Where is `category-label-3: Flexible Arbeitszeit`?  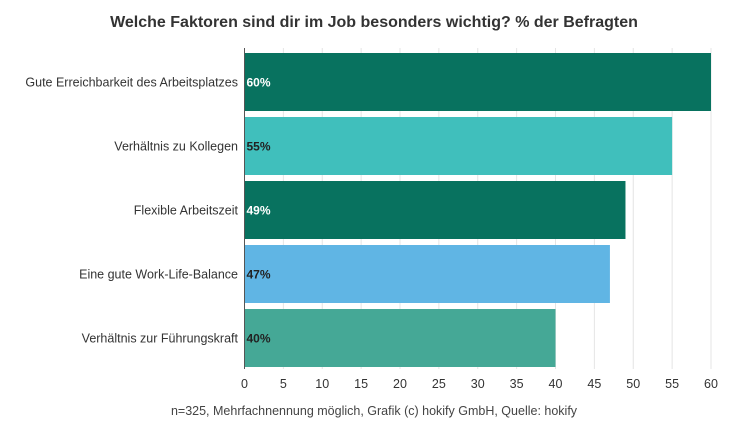
category-label-3: Flexible Arbeitszeit is located at coordinates (186, 211).